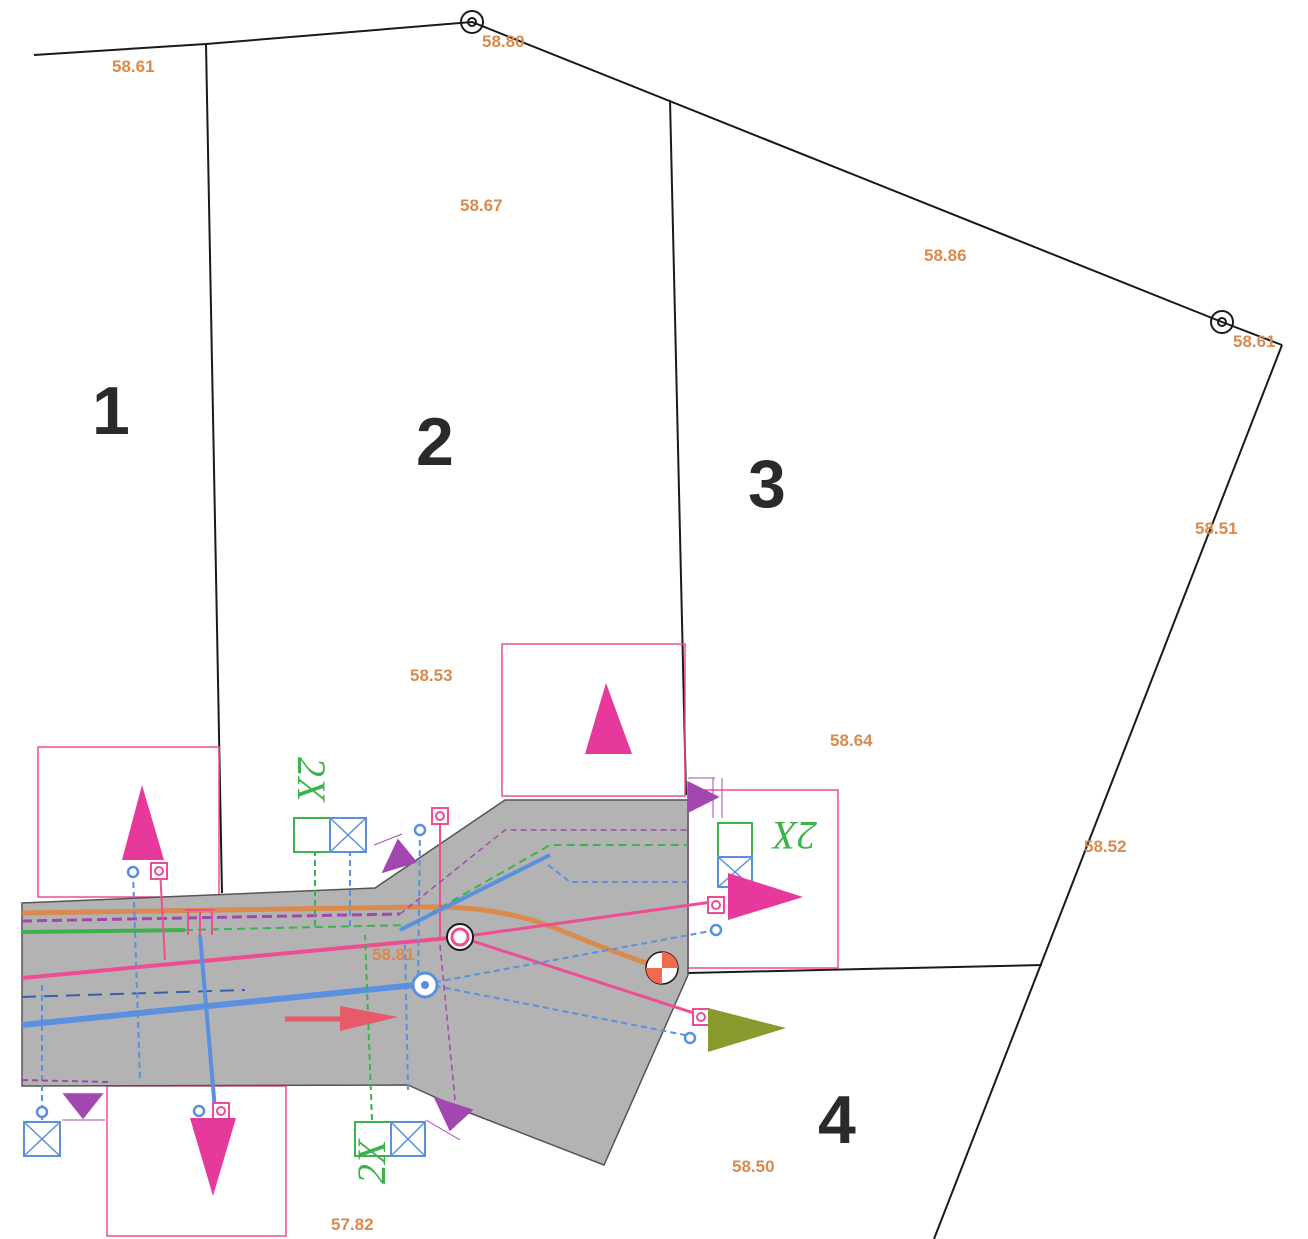 The image size is (1308, 1239). I want to click on water-valve-icons, so click(437, 963).